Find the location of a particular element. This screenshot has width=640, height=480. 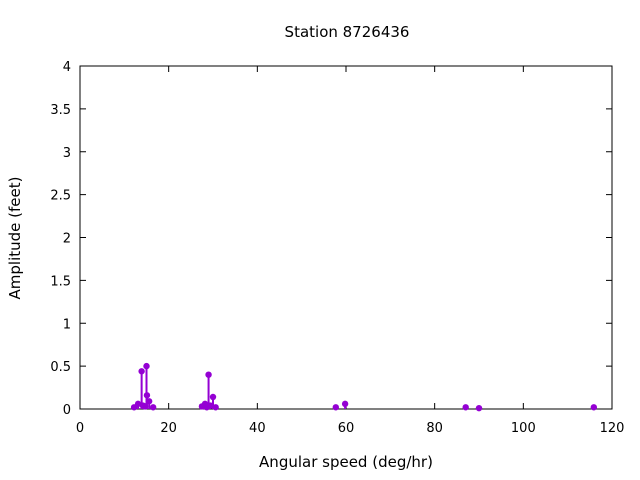

x-tick-label: 20 is located at coordinates (168, 428).